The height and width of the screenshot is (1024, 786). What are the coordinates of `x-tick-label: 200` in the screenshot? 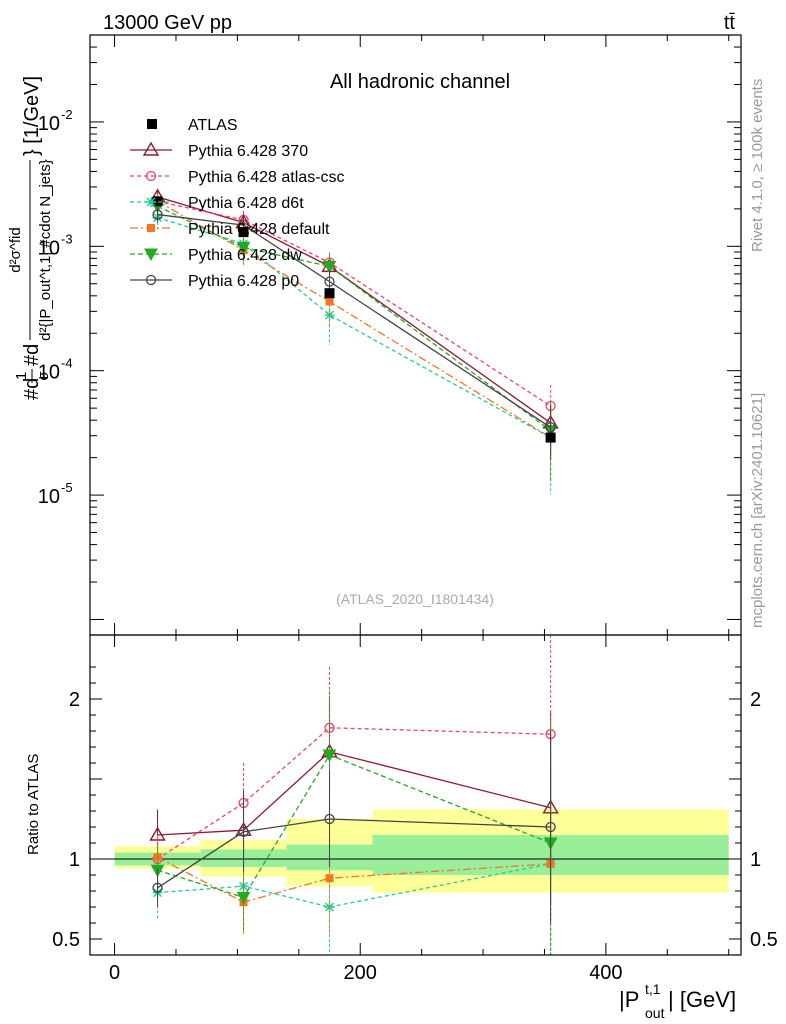 It's located at (360, 973).